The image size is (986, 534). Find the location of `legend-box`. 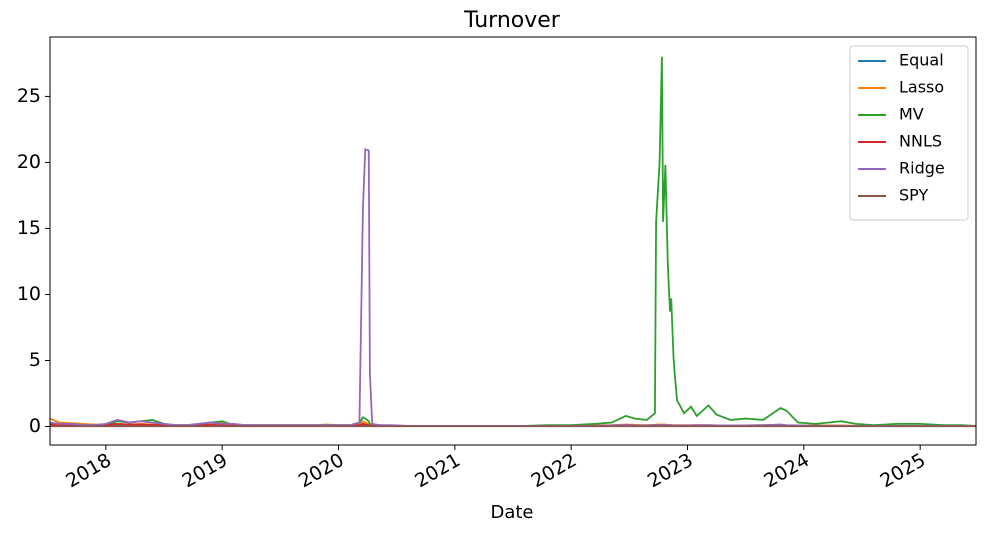

legend-box is located at coordinates (909, 133).